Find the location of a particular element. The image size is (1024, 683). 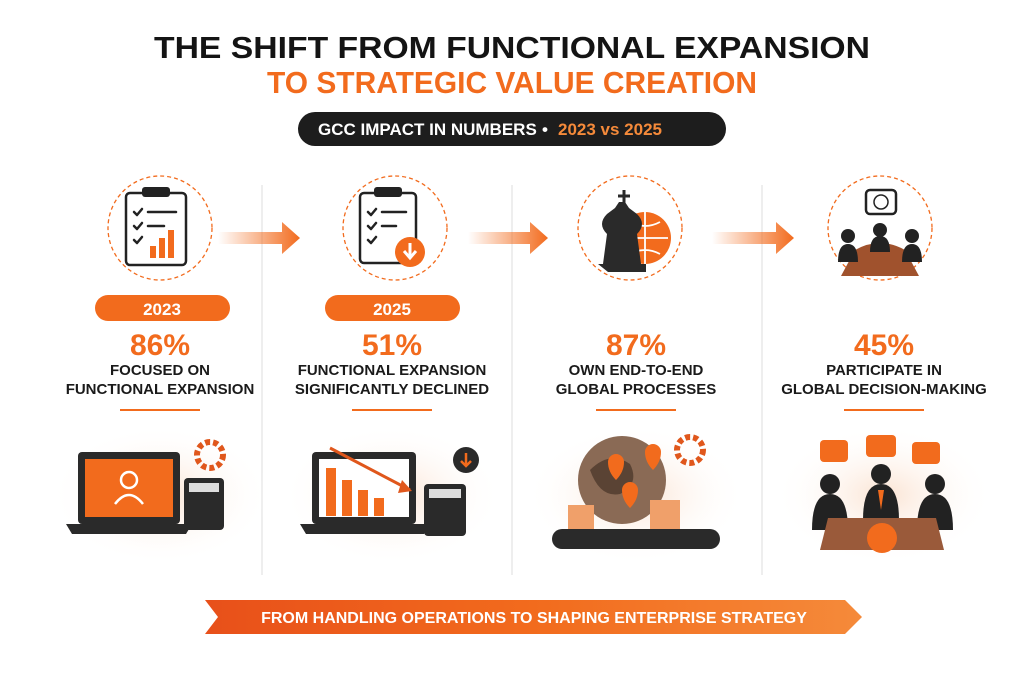

stat: 45% is located at coordinates (884, 345).